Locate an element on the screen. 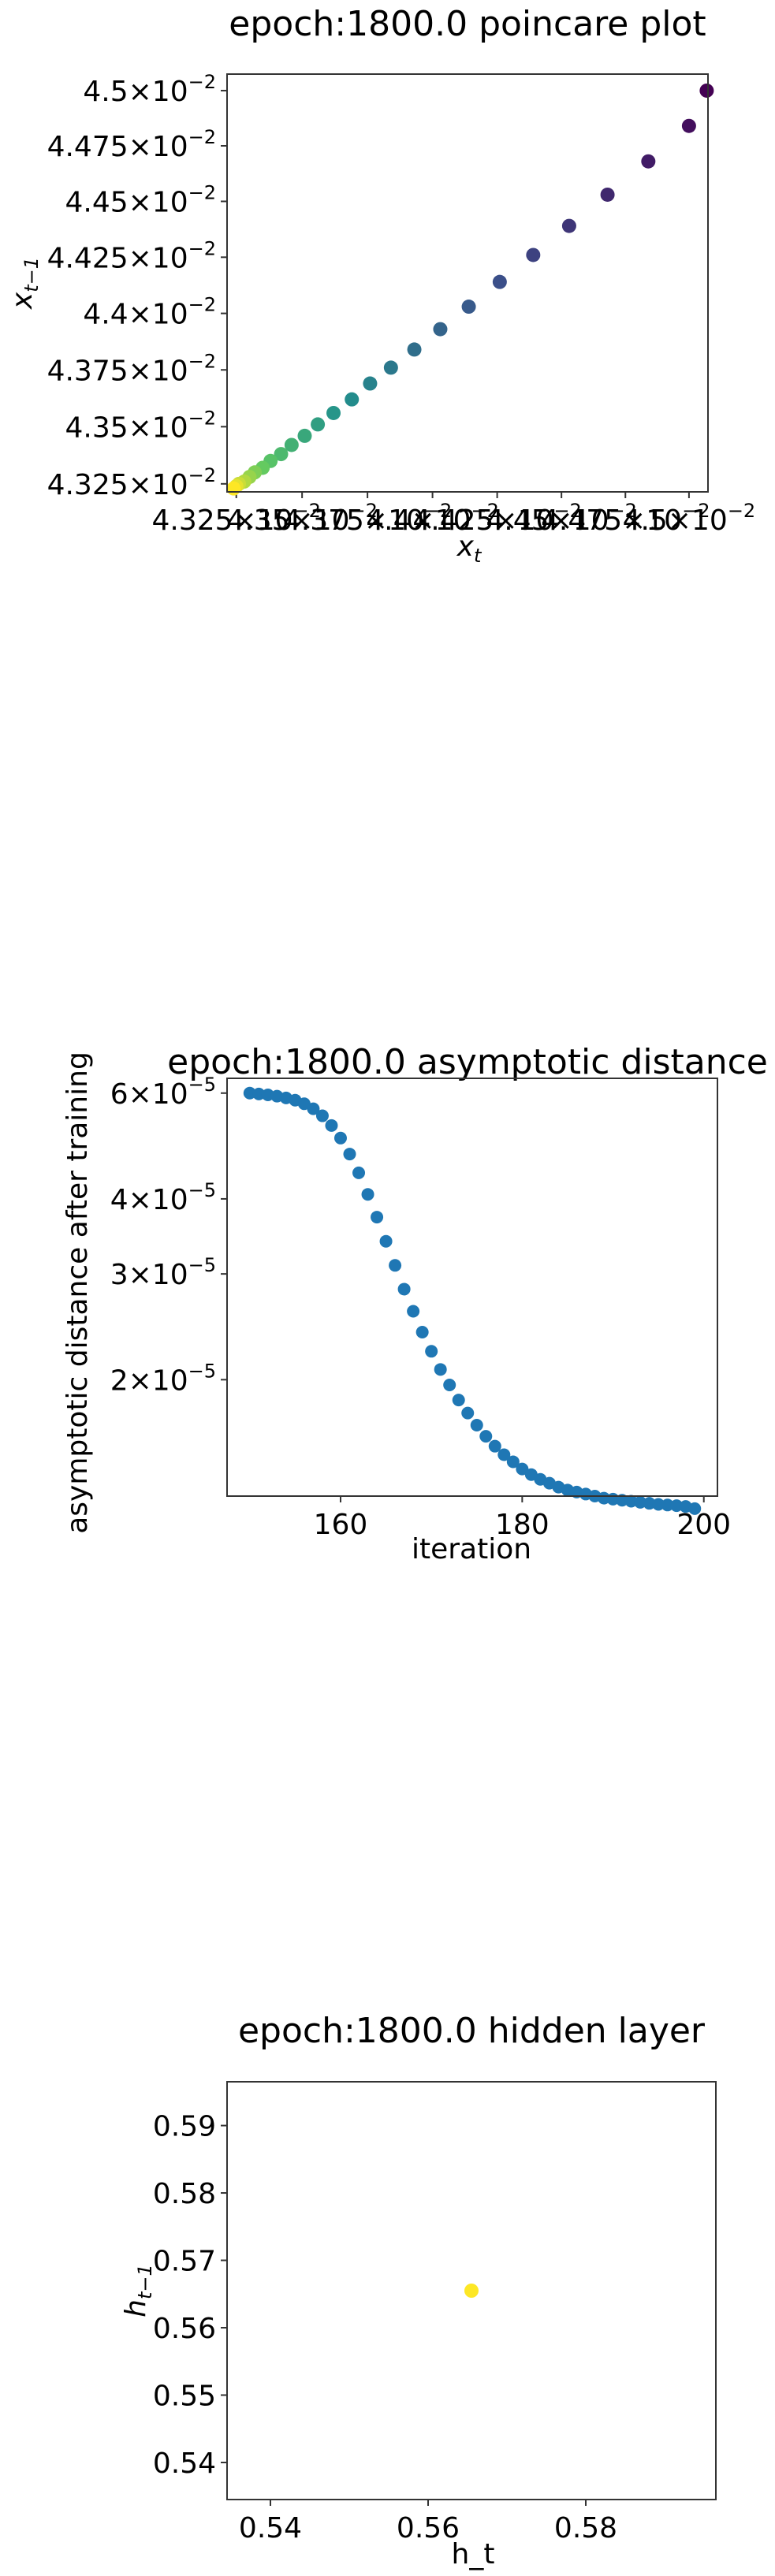 The width and height of the screenshot is (775, 2576). asymptotic-ylabel: asymptotic distance after training is located at coordinates (77, 1293).